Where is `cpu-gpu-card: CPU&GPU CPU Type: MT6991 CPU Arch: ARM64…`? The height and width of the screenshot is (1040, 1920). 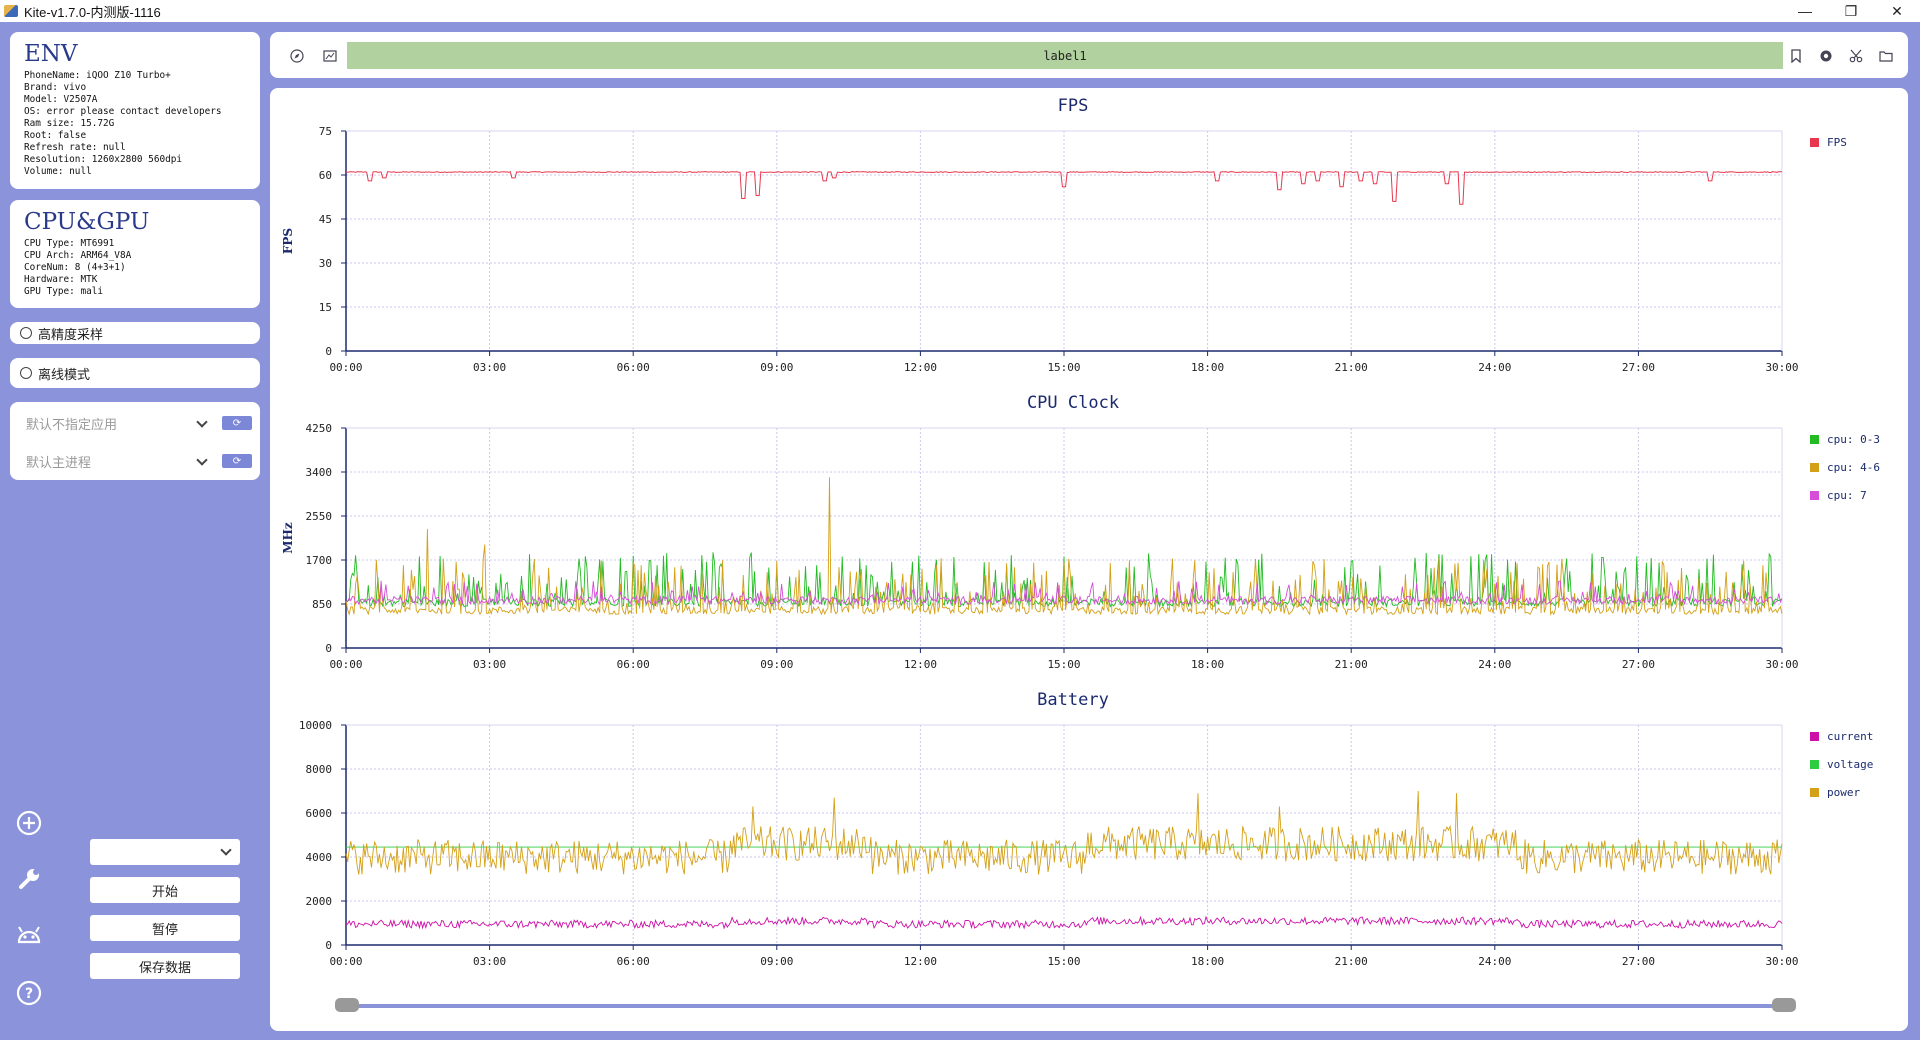
cpu-gpu-card: CPU&GPU CPU Type: MT6991 CPU Arch: ARM64… is located at coordinates (135, 254).